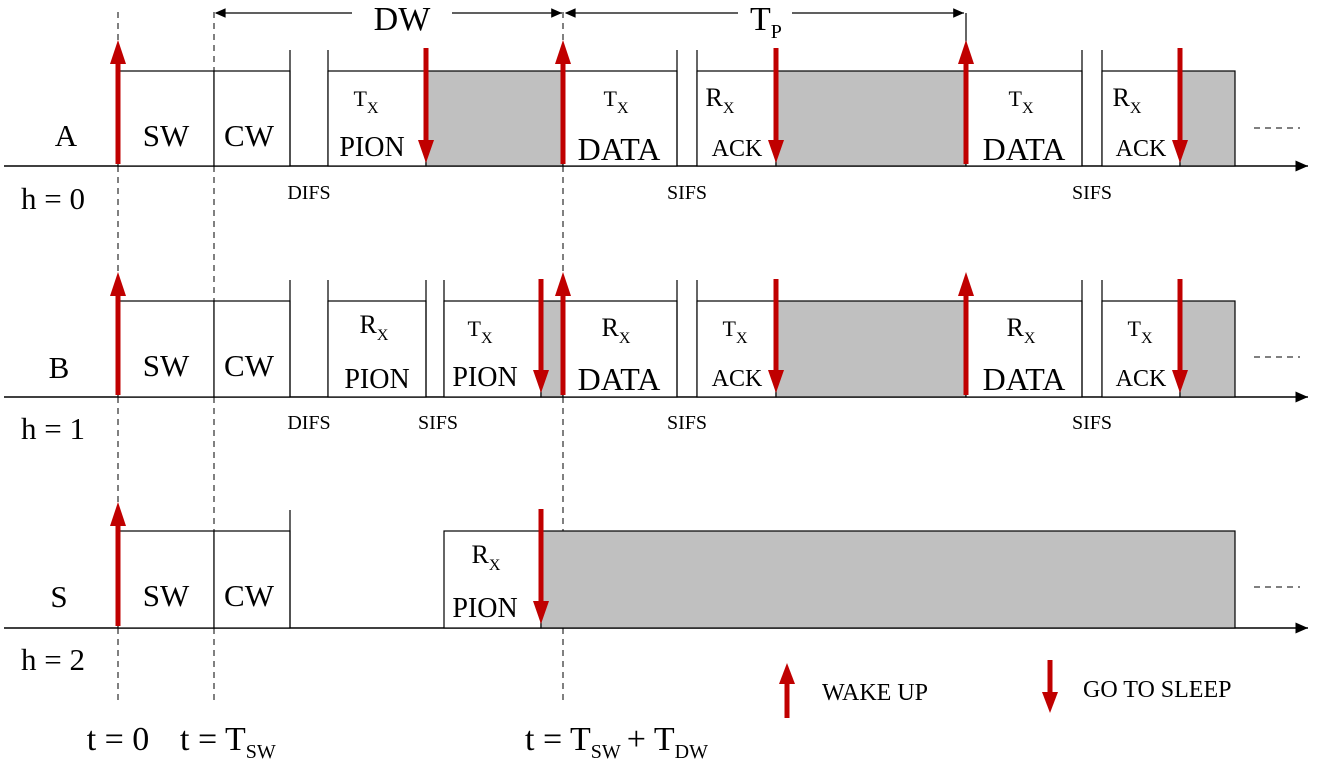 The width and height of the screenshot is (1322, 759). What do you see at coordinates (59, 367) in the screenshot?
I see `row-b-name: B` at bounding box center [59, 367].